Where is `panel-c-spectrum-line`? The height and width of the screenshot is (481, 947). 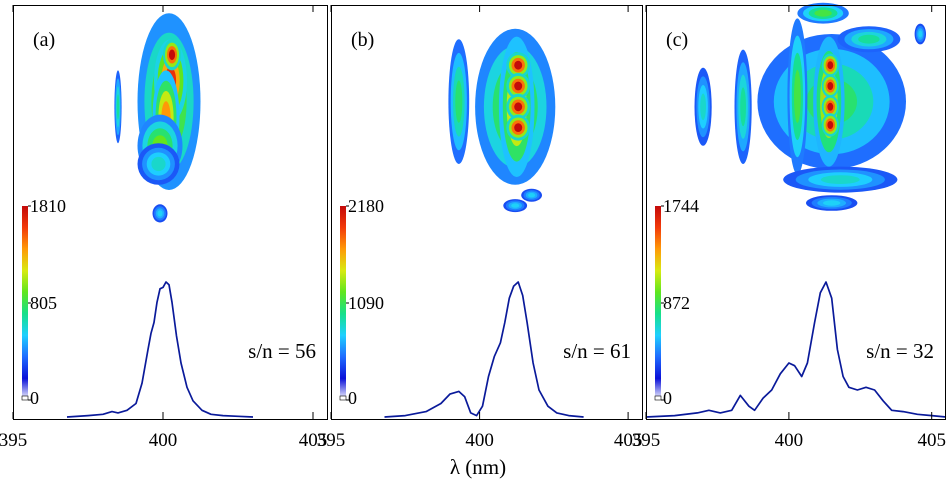 panel-c-spectrum-line is located at coordinates (796, 349).